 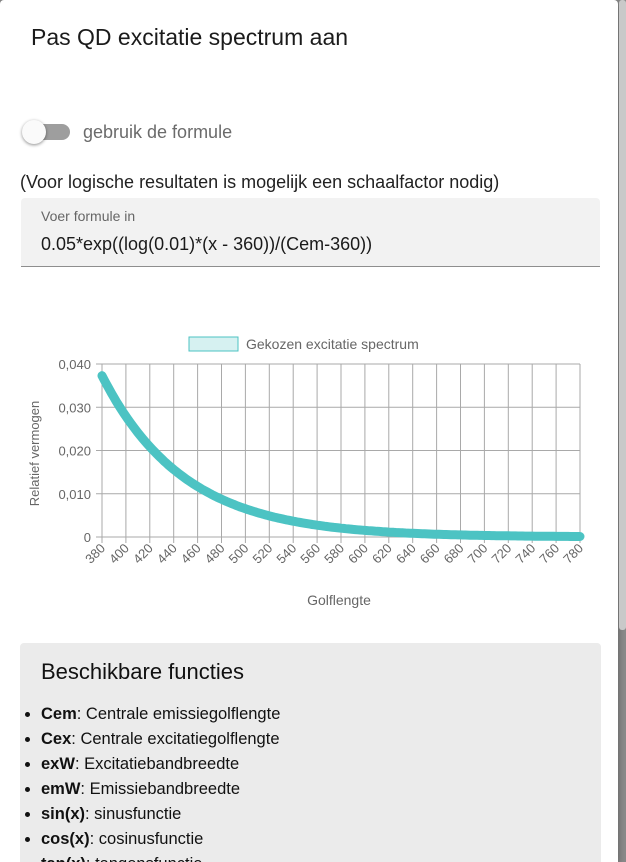 I want to click on function-name: emW, so click(x=61, y=789).